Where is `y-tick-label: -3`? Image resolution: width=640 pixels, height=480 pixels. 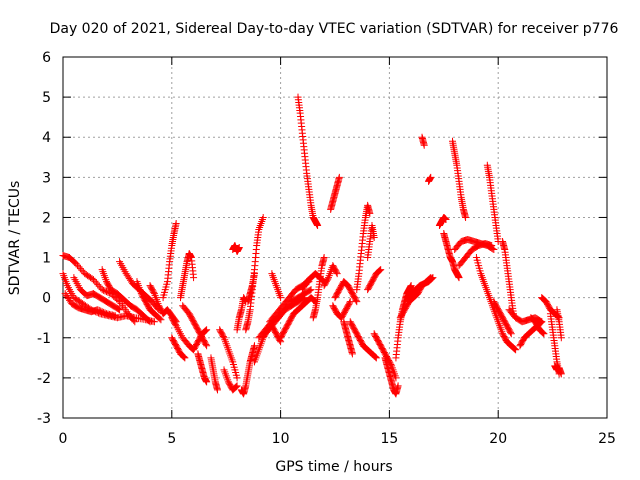
y-tick-label: -3 is located at coordinates (44, 419).